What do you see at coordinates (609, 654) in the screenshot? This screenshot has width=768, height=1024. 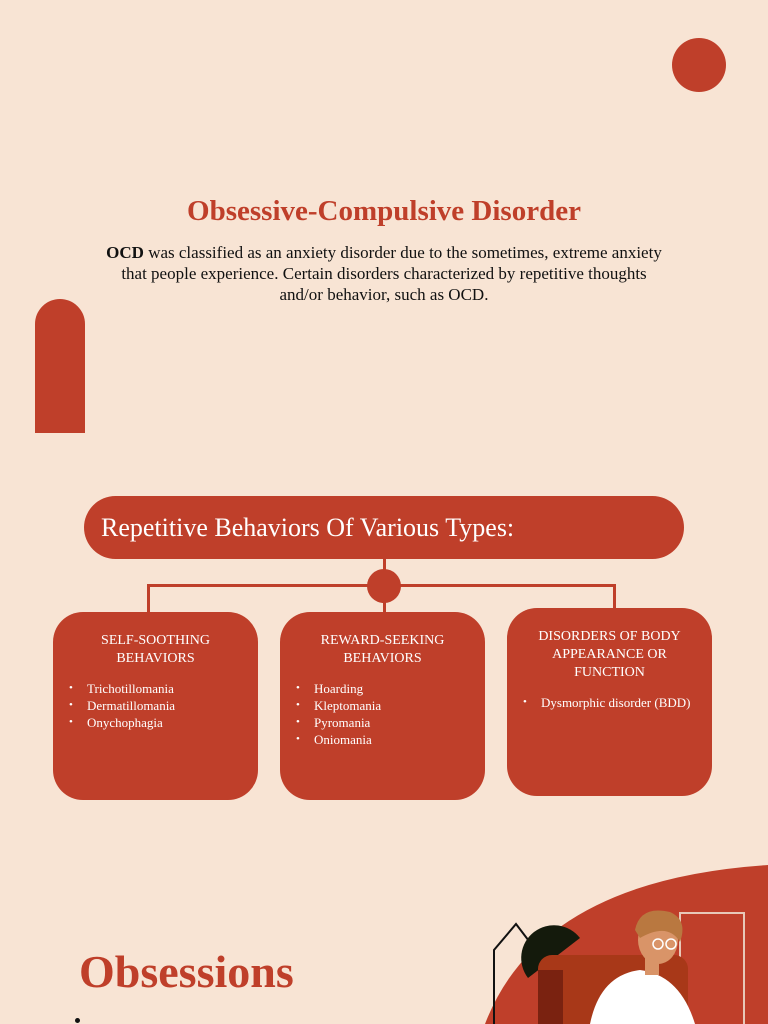 I see `box-title: DISORDERS OF BODY APPEARANCE OR FUNCTION` at bounding box center [609, 654].